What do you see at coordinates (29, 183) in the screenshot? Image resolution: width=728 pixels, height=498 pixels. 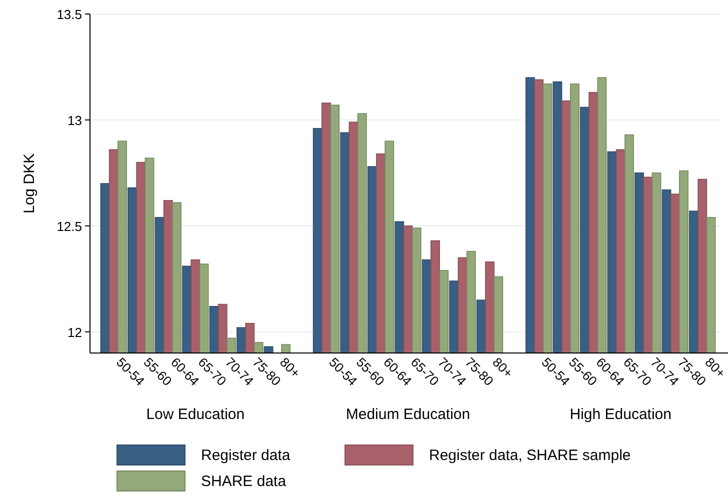 I see `y-axis-title: Log DKK` at bounding box center [29, 183].